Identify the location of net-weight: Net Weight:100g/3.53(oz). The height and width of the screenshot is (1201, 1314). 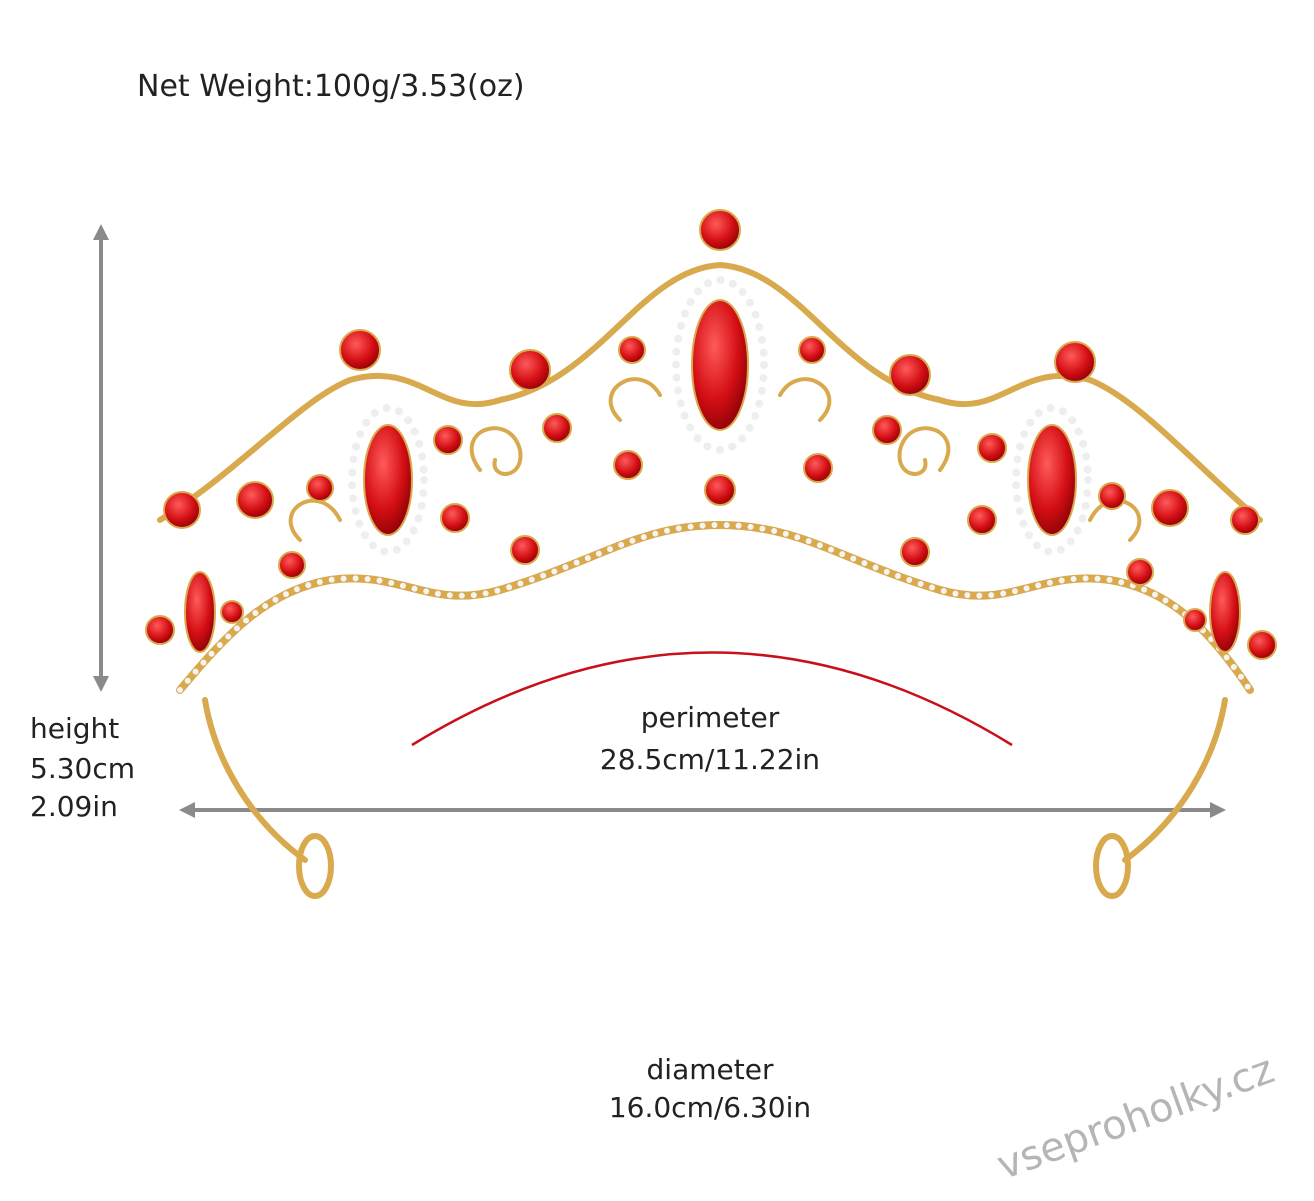
(331, 86).